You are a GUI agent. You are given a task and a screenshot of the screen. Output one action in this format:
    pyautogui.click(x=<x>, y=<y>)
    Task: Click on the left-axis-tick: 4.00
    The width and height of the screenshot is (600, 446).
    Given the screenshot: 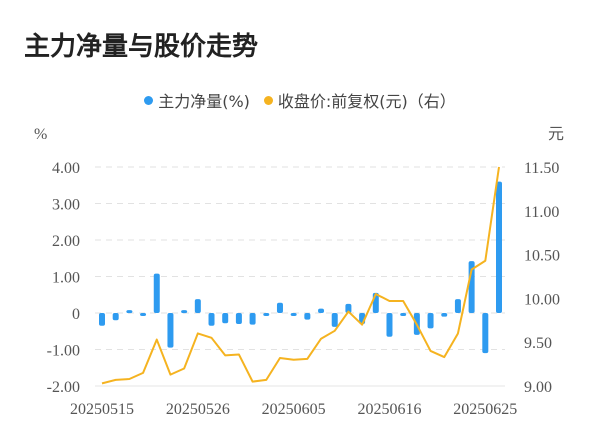 What is the action you would take?
    pyautogui.click(x=66, y=168)
    